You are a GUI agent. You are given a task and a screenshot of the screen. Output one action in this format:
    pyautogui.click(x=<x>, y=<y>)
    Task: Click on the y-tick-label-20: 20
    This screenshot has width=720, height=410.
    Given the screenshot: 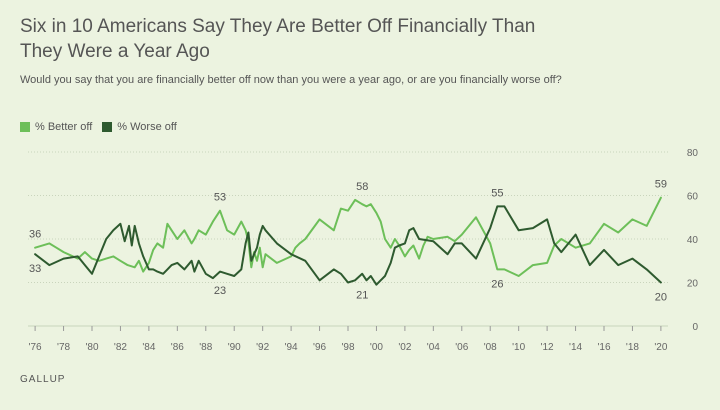 What is the action you would take?
    pyautogui.click(x=693, y=284)
    